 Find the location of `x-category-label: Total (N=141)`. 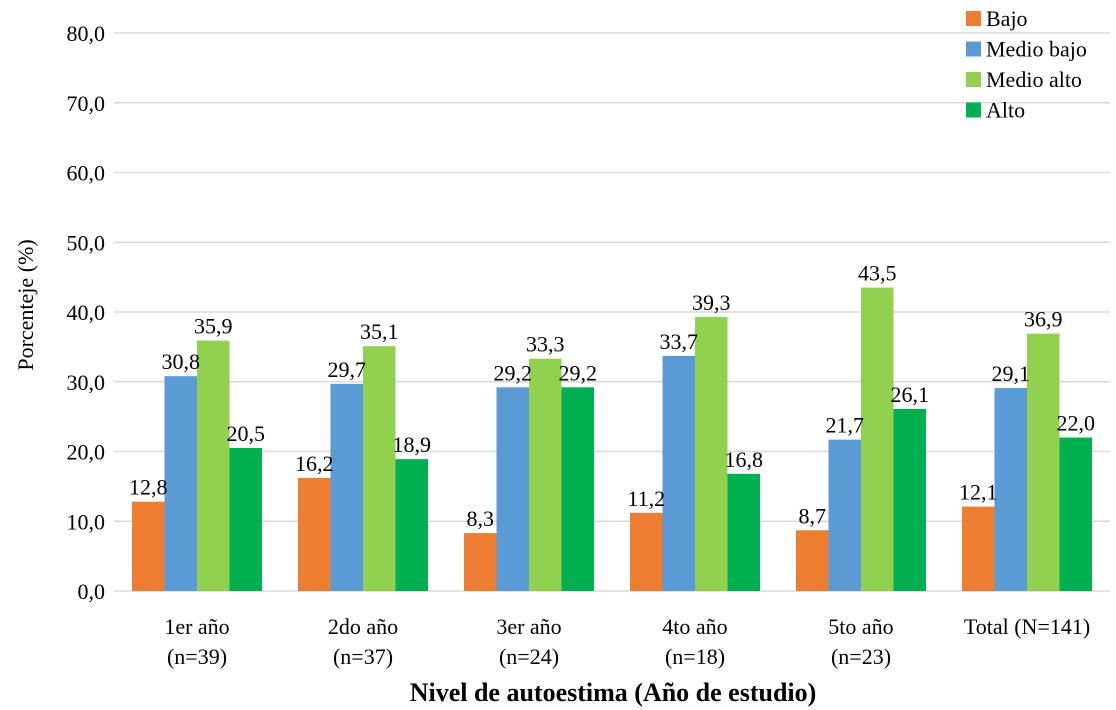

x-category-label: Total (N=141) is located at coordinates (1027, 626).